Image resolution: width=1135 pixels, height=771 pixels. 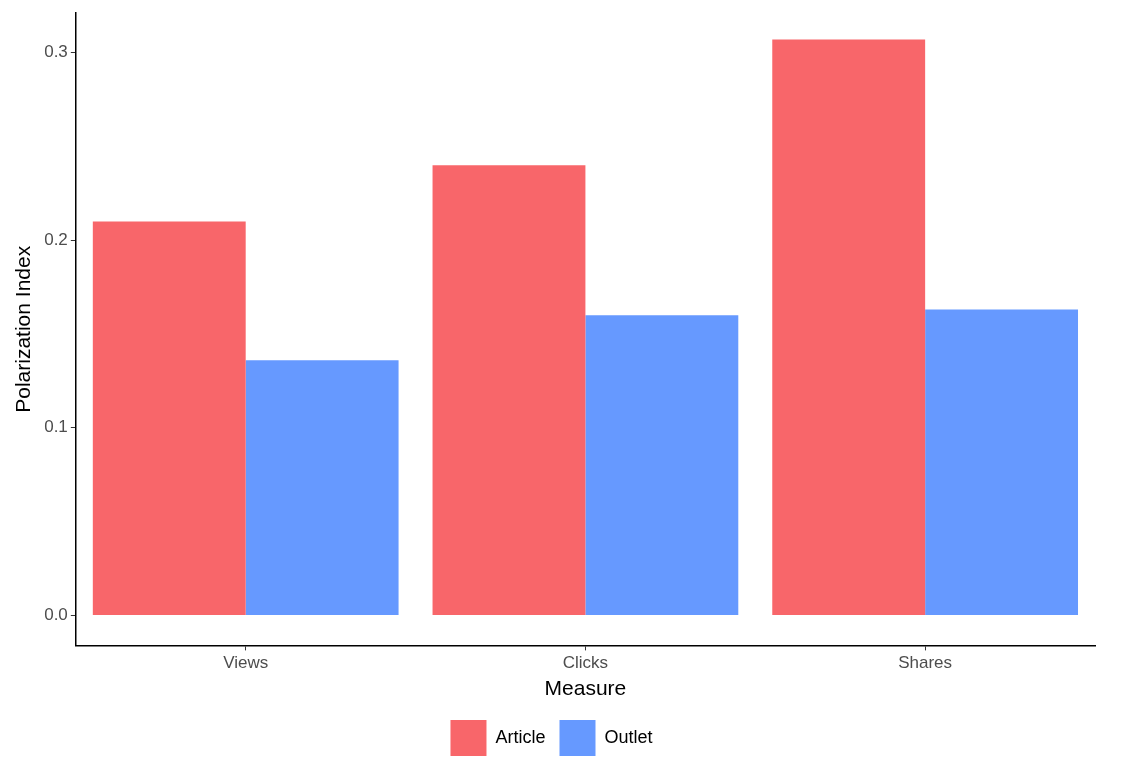 I want to click on x-axis-title: Measure, so click(x=585, y=688).